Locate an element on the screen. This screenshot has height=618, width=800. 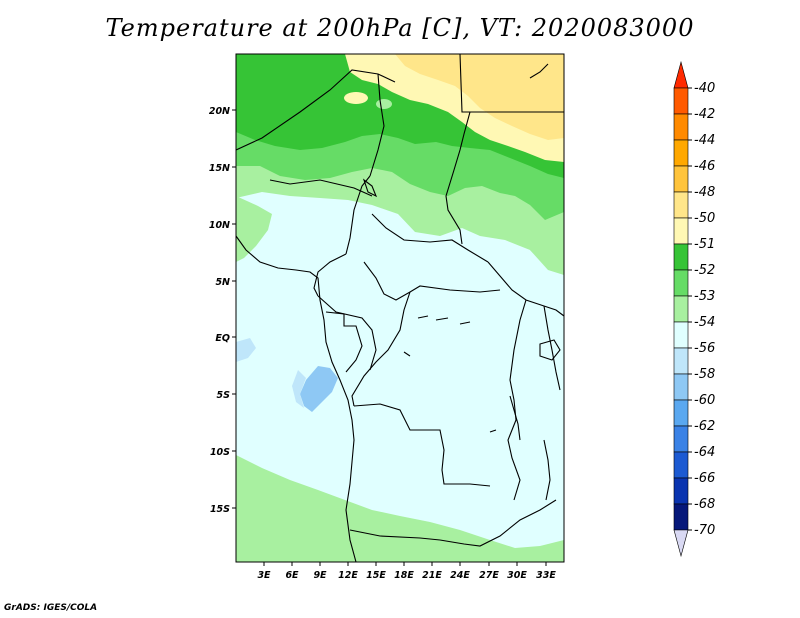
colorbar-label: -50 is located at coordinates (704, 218).